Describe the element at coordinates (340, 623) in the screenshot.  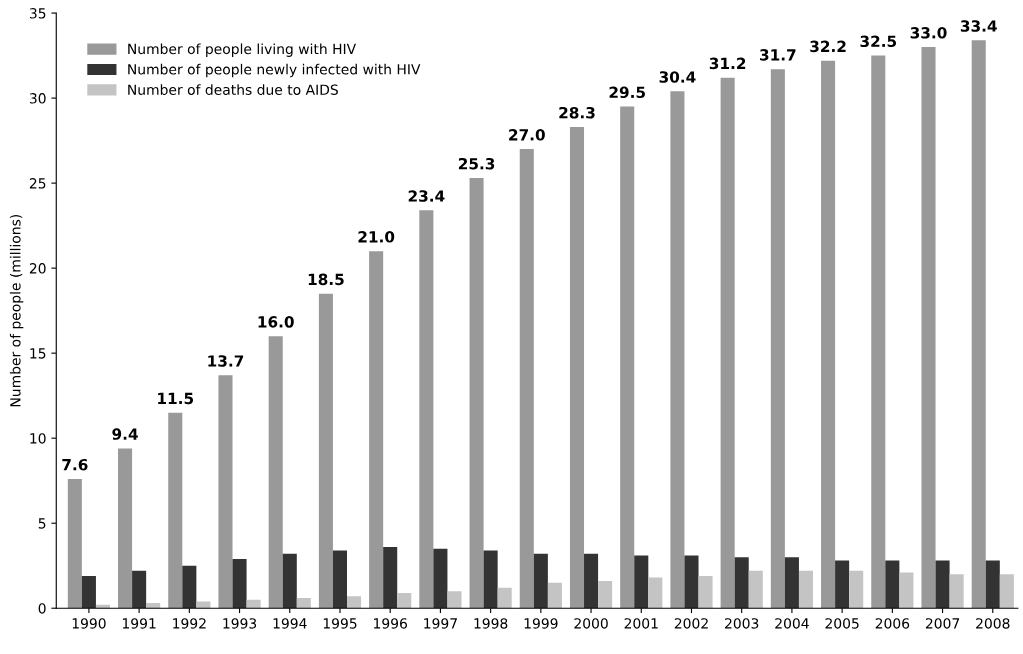
I see `x-tick-label: 1995` at that location.